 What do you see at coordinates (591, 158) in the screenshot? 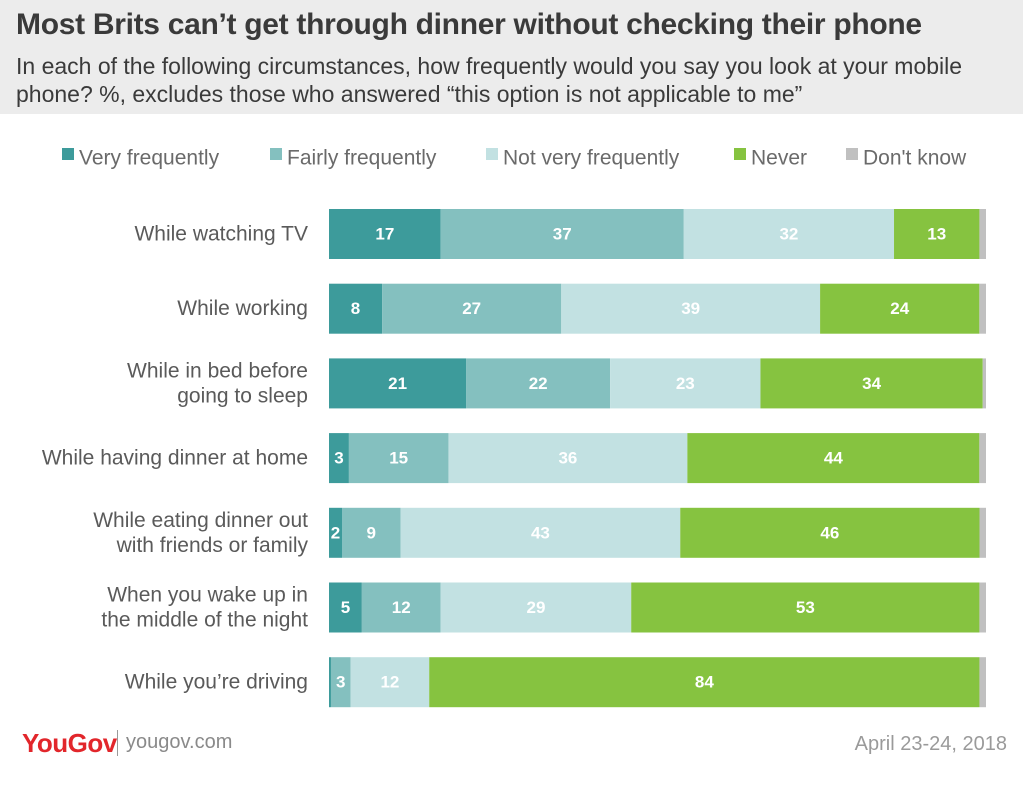
I see `legend-label-not-very-frequently: Not very frequently` at bounding box center [591, 158].